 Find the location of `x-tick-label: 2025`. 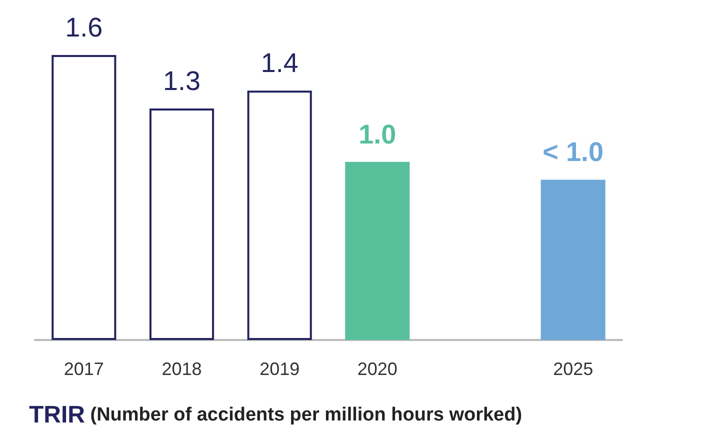

x-tick-label: 2025 is located at coordinates (573, 369).